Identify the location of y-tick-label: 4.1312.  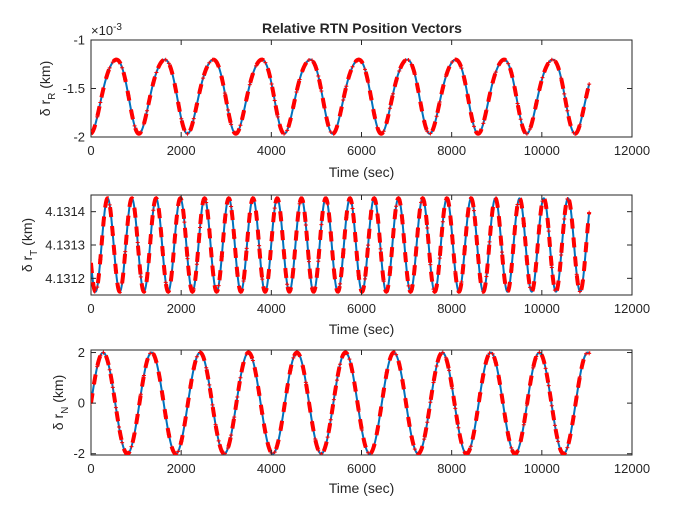
(65, 278).